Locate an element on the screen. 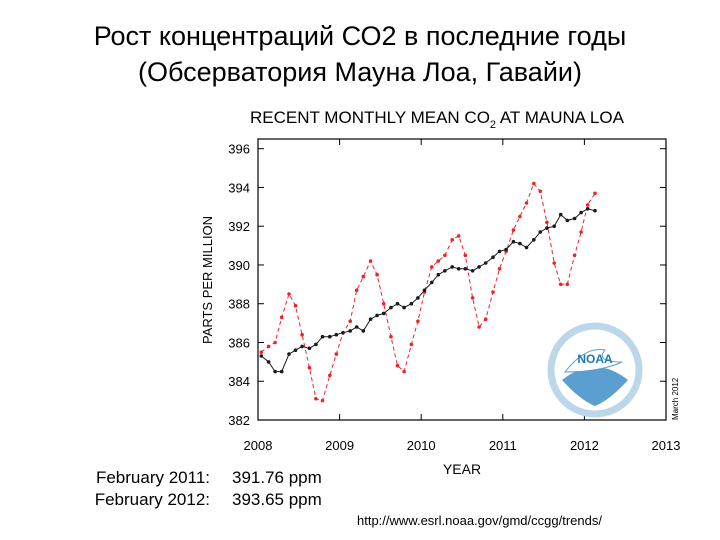  date-stamp: March 2012 is located at coordinates (675, 398).